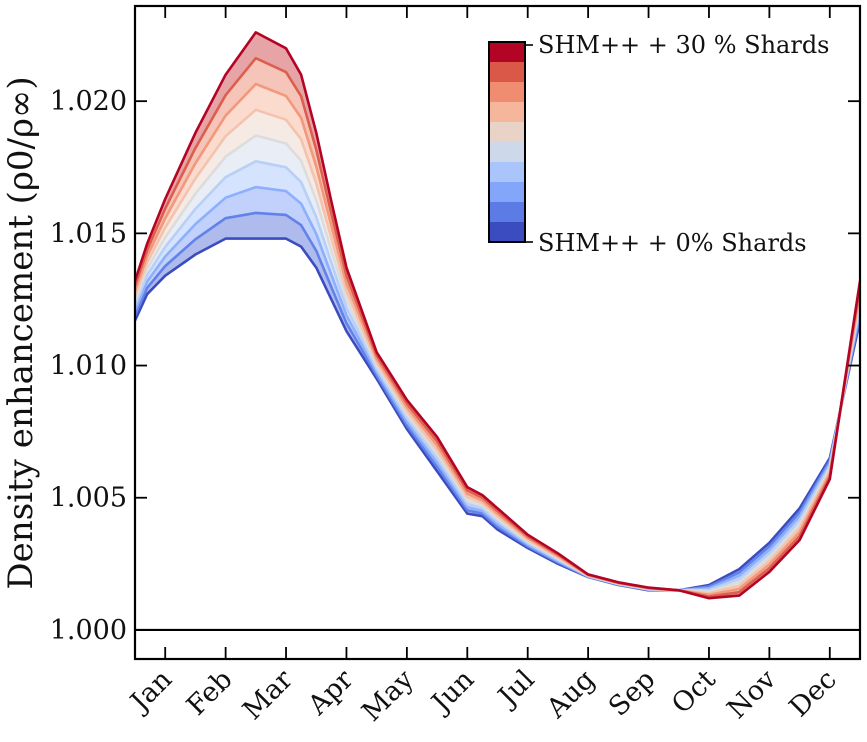 The width and height of the screenshot is (867, 742). I want to click on y-tick-label: 1.000, so click(88, 630).